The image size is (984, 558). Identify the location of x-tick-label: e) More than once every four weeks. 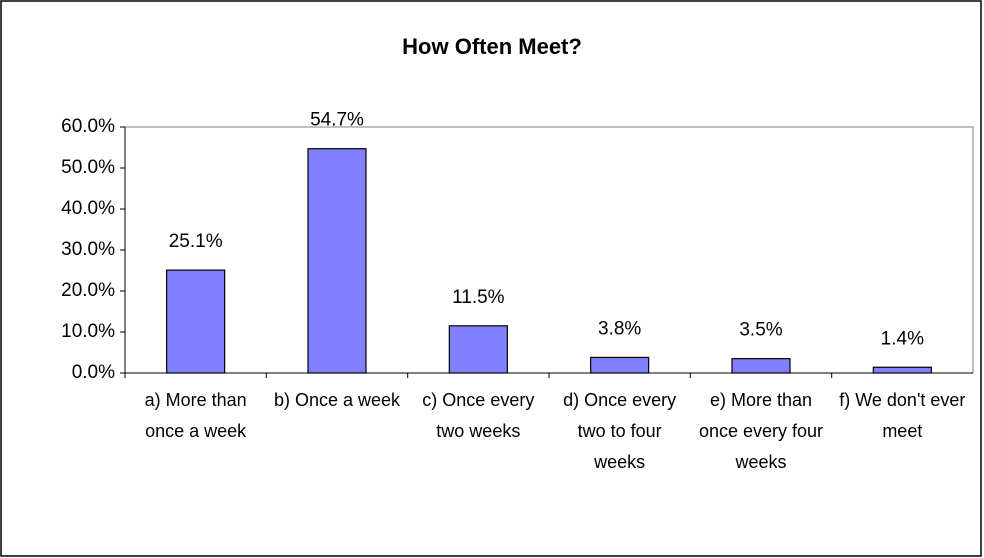
(761, 431).